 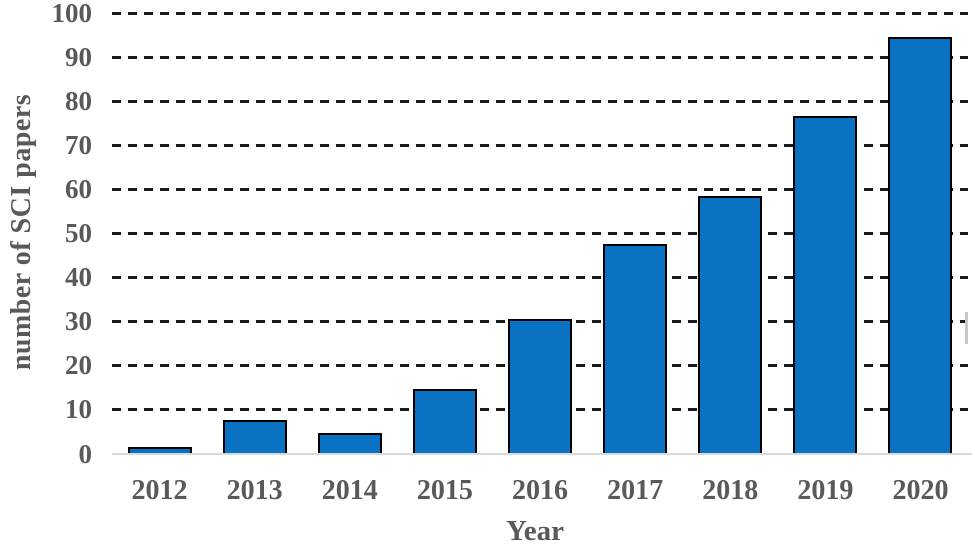 I want to click on y-tick-label-20: 20, so click(x=78, y=365).